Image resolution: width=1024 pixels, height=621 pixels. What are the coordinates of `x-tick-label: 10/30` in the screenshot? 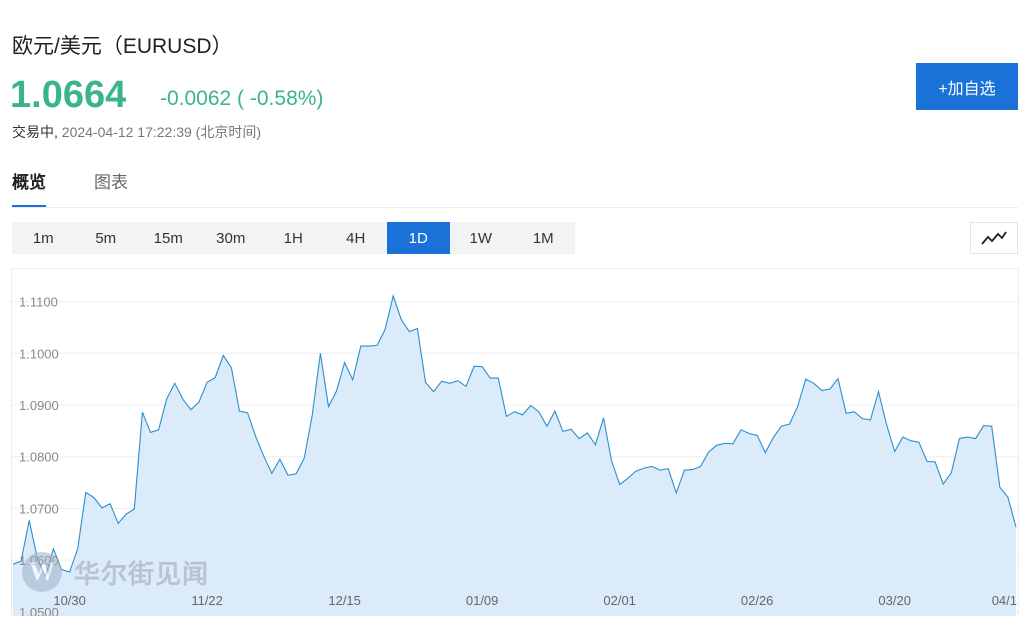 It's located at (69, 600).